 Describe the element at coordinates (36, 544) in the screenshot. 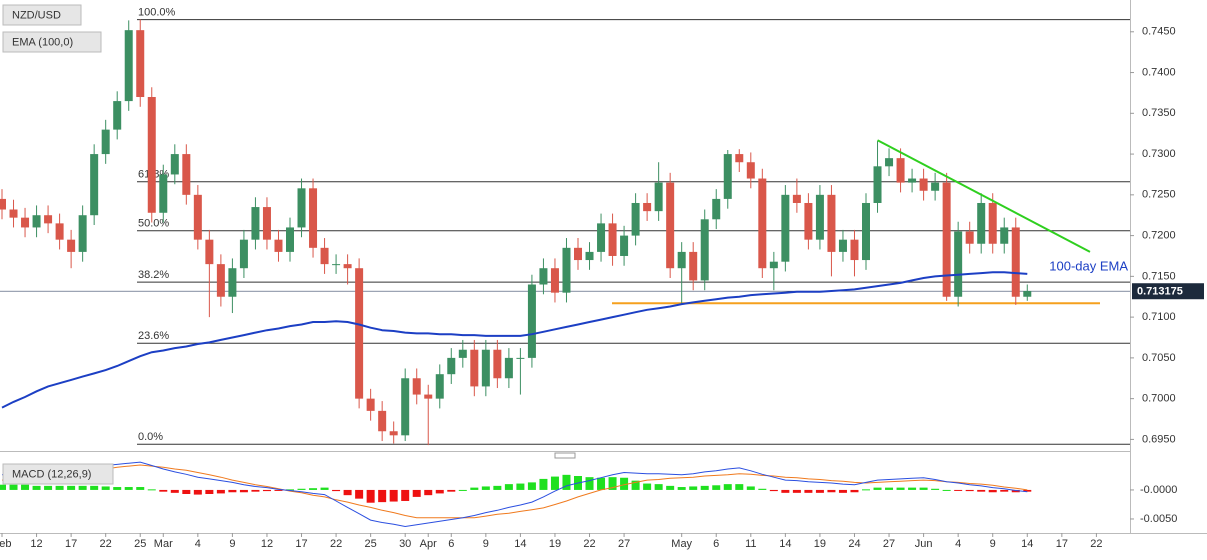

I see `x-tick-label: 12` at that location.